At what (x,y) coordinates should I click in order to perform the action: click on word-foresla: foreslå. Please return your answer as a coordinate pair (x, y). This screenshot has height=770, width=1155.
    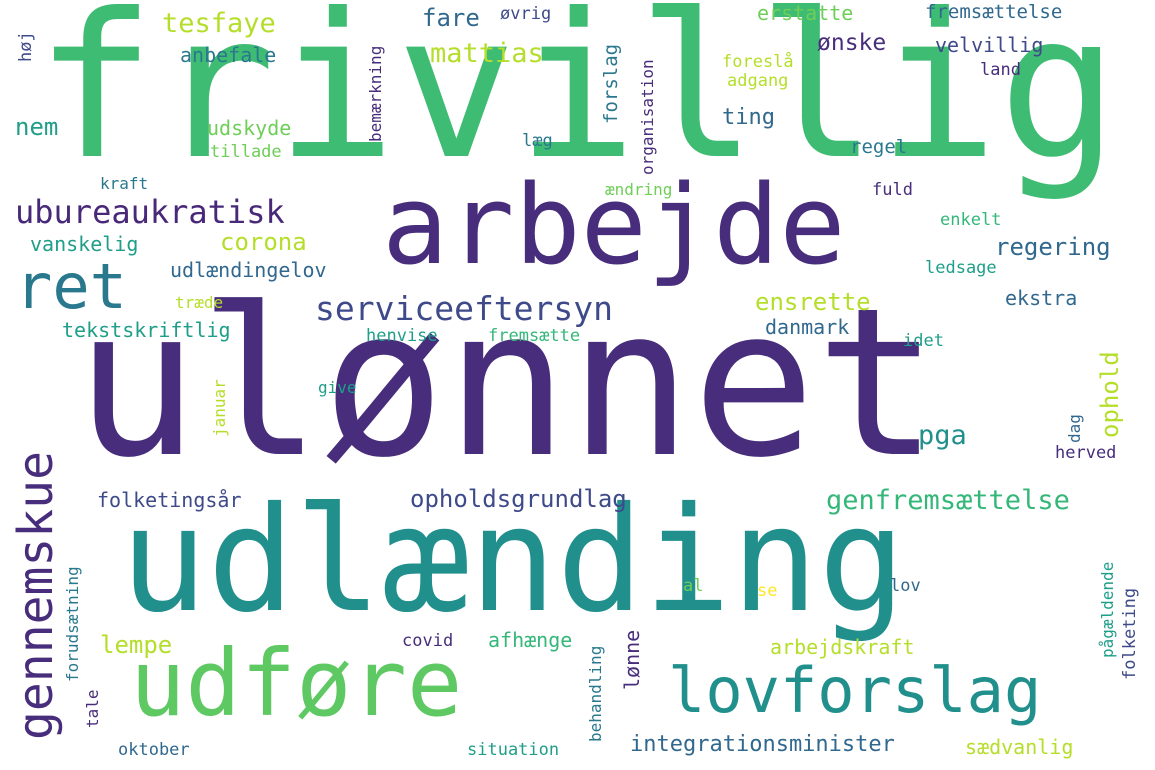
    Looking at the image, I should click on (758, 62).